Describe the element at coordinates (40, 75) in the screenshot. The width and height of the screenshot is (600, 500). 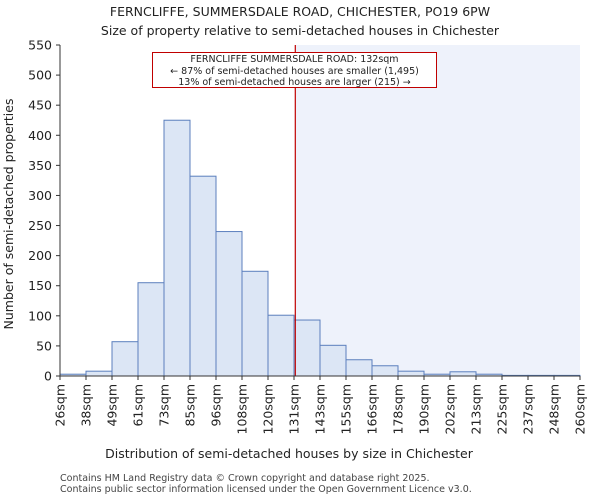
I see `y-tick-label-500: 500` at that location.